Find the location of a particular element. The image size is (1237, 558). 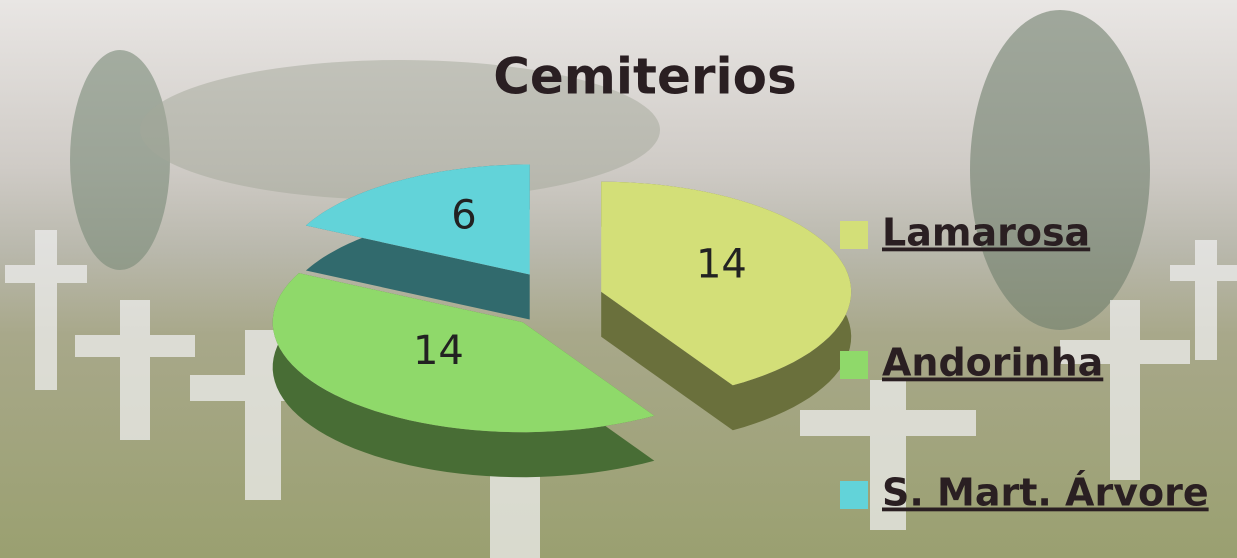

legend-label: Andorinha is located at coordinates (992, 363).